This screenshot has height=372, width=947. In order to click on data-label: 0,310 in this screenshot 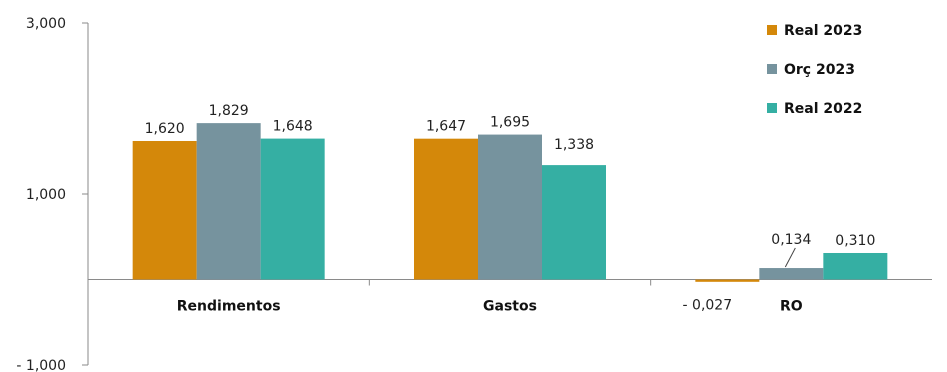, I will do `click(855, 241)`.